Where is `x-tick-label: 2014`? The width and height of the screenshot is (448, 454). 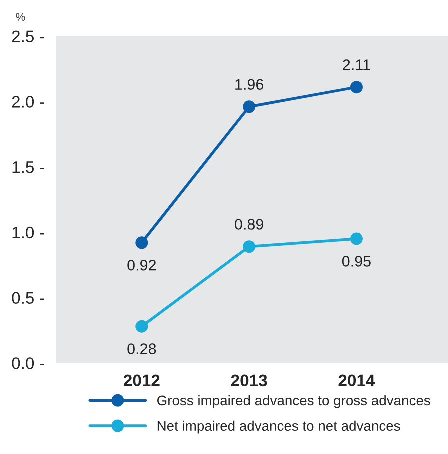 x-tick-label: 2014 is located at coordinates (357, 380).